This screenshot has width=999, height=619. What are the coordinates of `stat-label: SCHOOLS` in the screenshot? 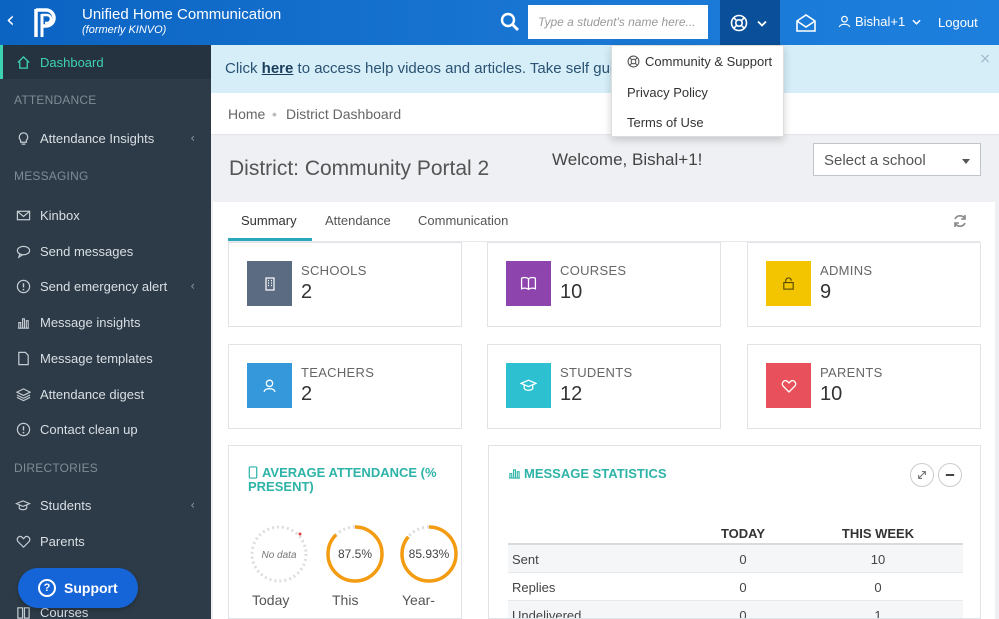 It's located at (334, 270).